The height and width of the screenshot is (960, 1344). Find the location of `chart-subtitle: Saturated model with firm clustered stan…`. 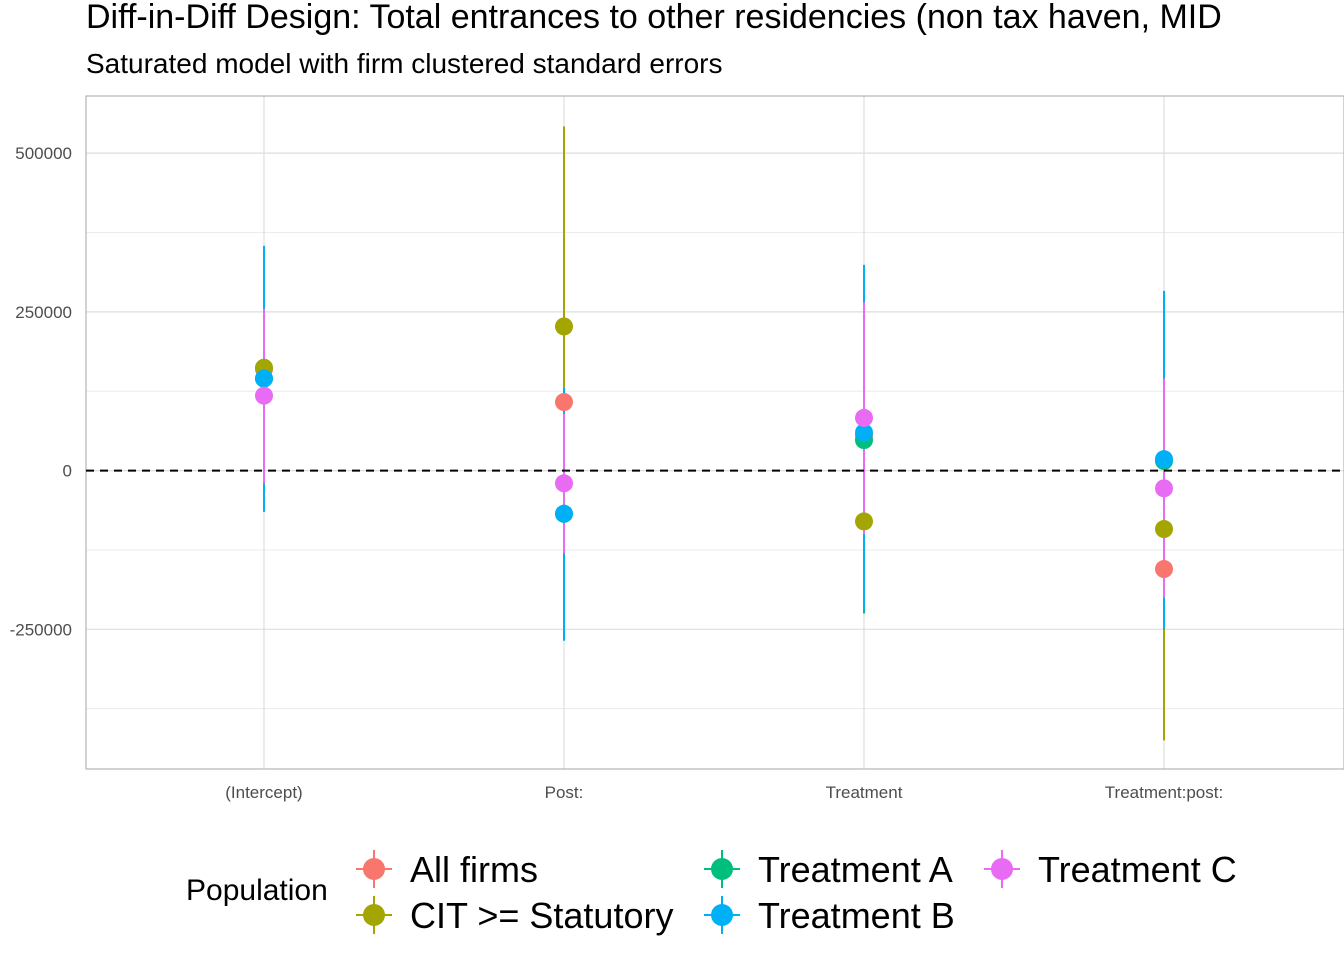

chart-subtitle: Saturated model with firm clustered stan… is located at coordinates (404, 63).